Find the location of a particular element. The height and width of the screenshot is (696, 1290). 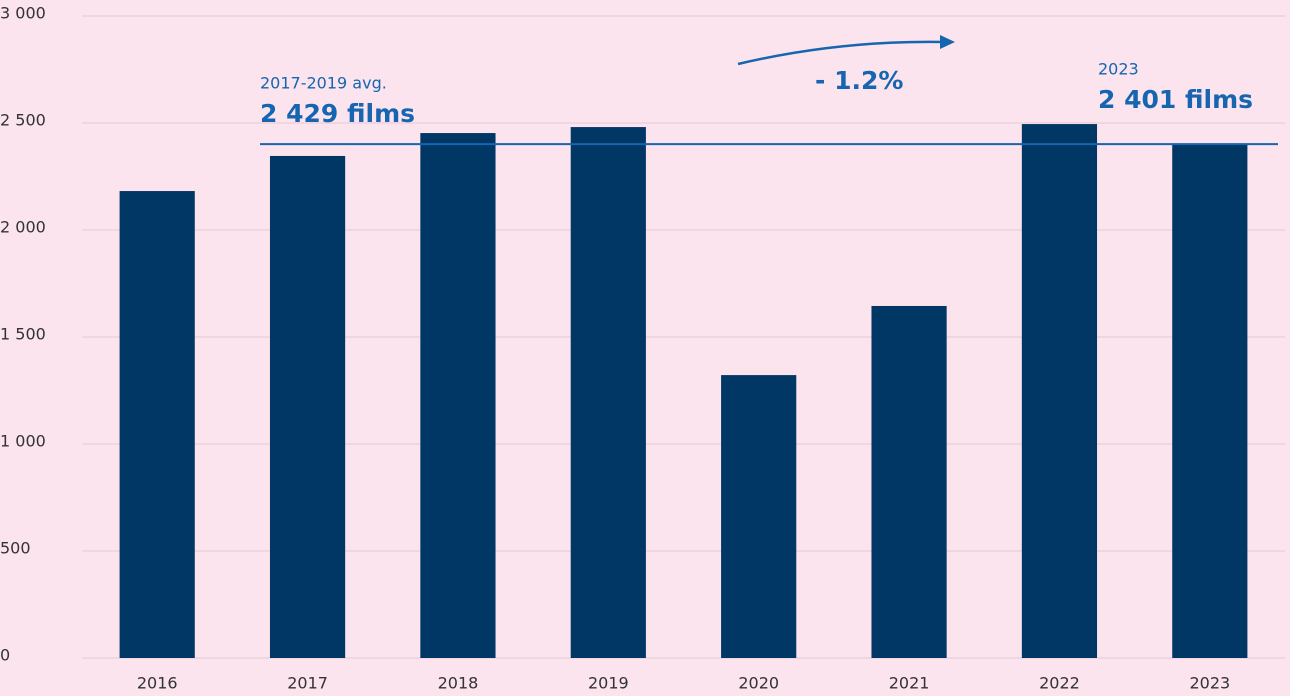

x-tick-label: 2021 is located at coordinates (909, 683).